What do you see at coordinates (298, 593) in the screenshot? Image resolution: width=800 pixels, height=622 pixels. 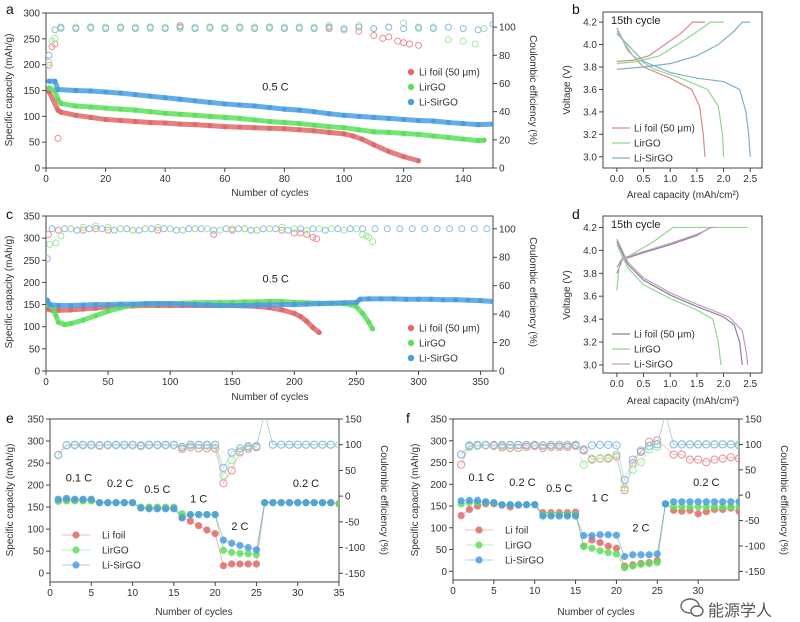 I see `x-tick-label: 30` at bounding box center [298, 593].